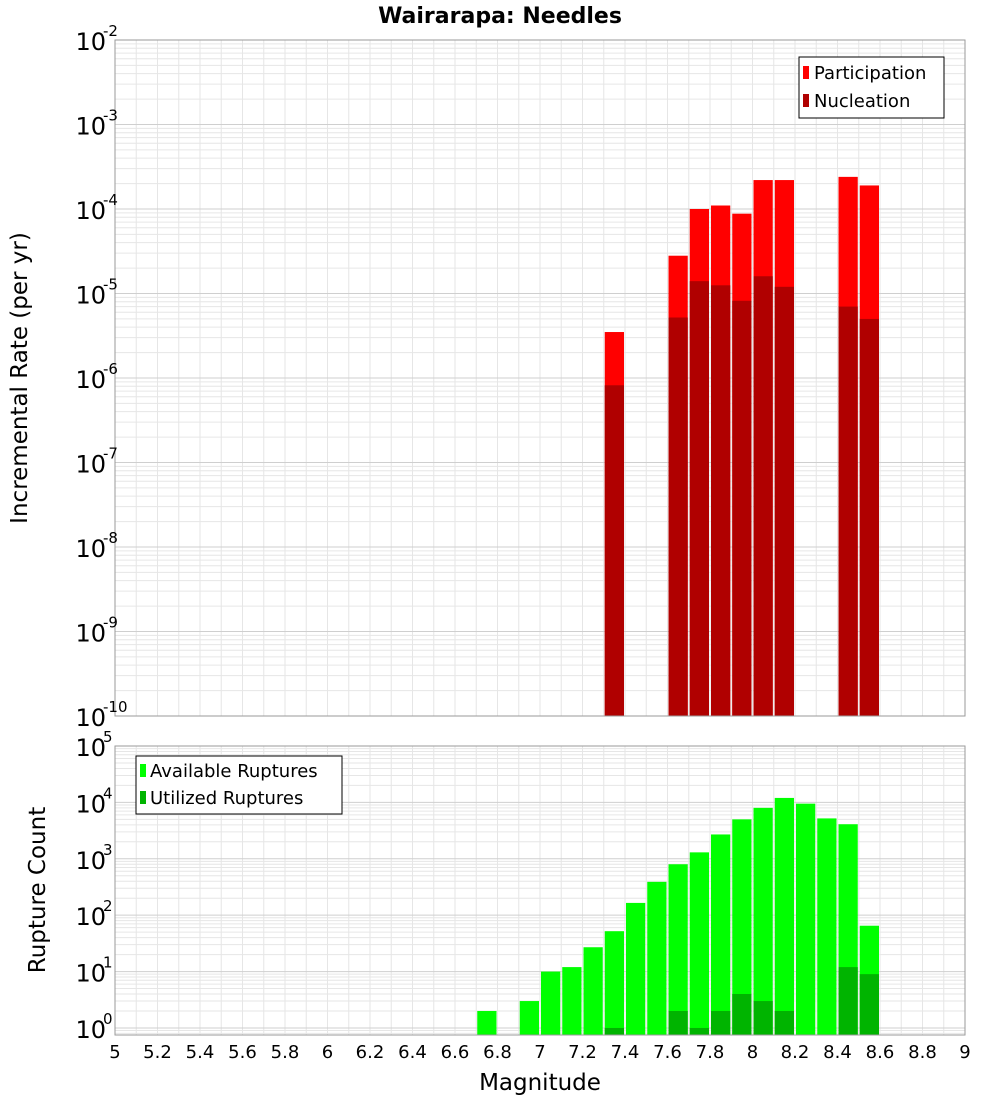 This screenshot has width=1000, height=1100. Describe the element at coordinates (964, 1052) in the screenshot. I see `x-tick-label: 9` at that location.